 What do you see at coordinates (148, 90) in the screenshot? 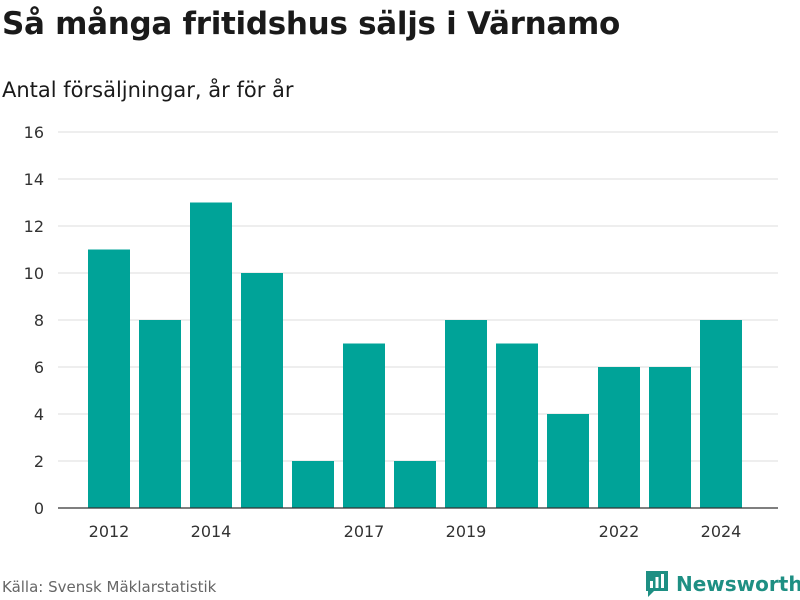
I see `chart-subtitle: Antal försäljningar, år för år` at bounding box center [148, 90].